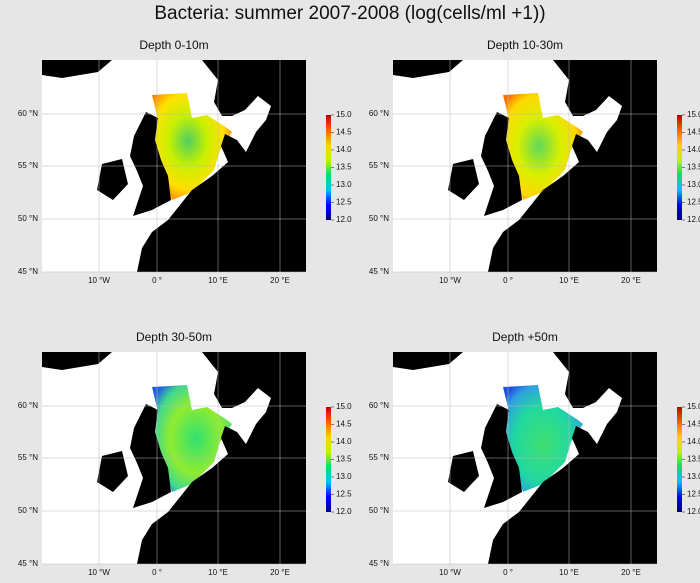 The height and width of the screenshot is (583, 700). Describe the element at coordinates (173, 45) in the screenshot. I see `panel-title: Depth 0-10m` at that location.